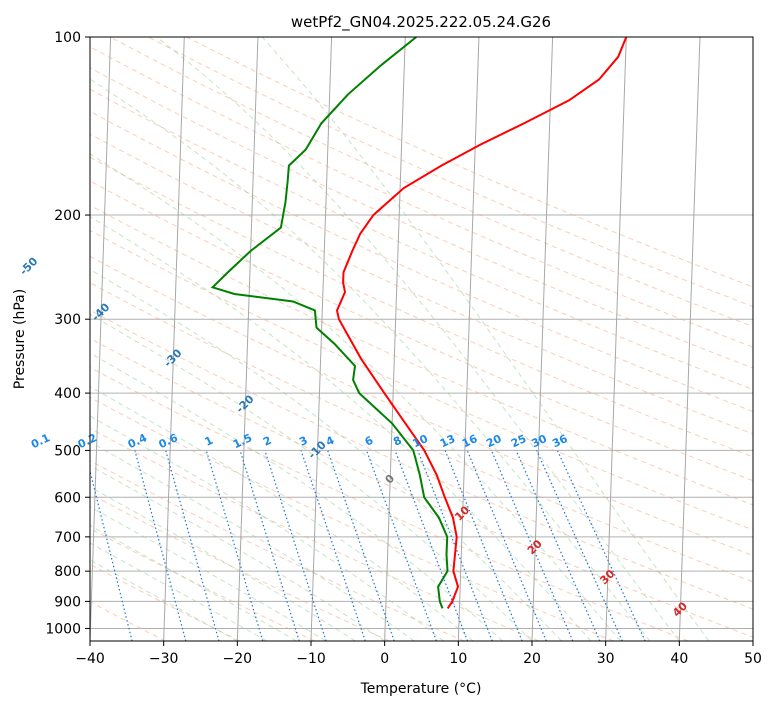 This screenshot has width=775, height=708. I want to click on y-tick-label: 200, so click(67, 216).